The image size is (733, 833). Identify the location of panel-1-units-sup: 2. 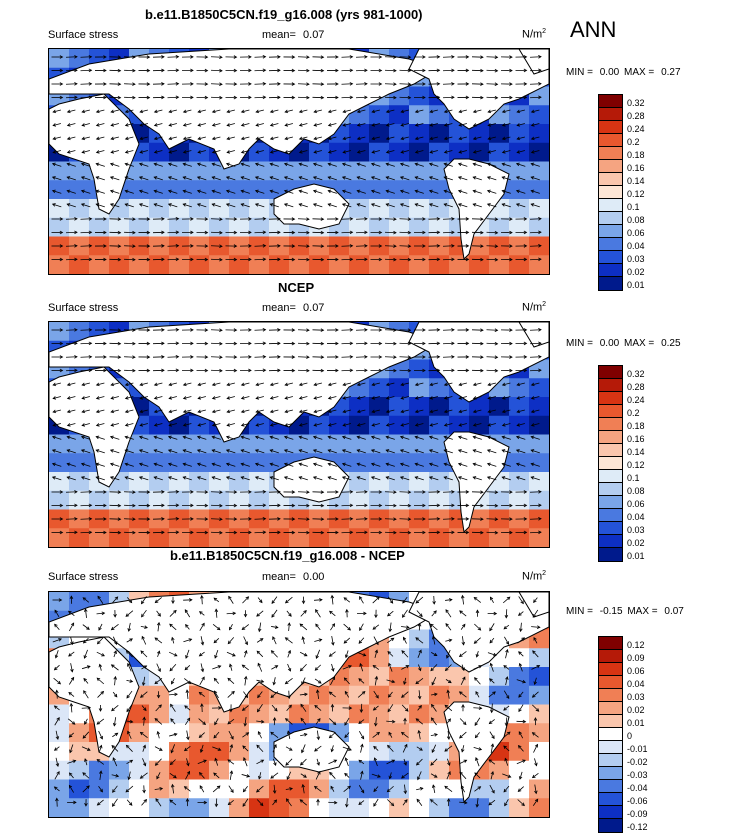
(544, 31).